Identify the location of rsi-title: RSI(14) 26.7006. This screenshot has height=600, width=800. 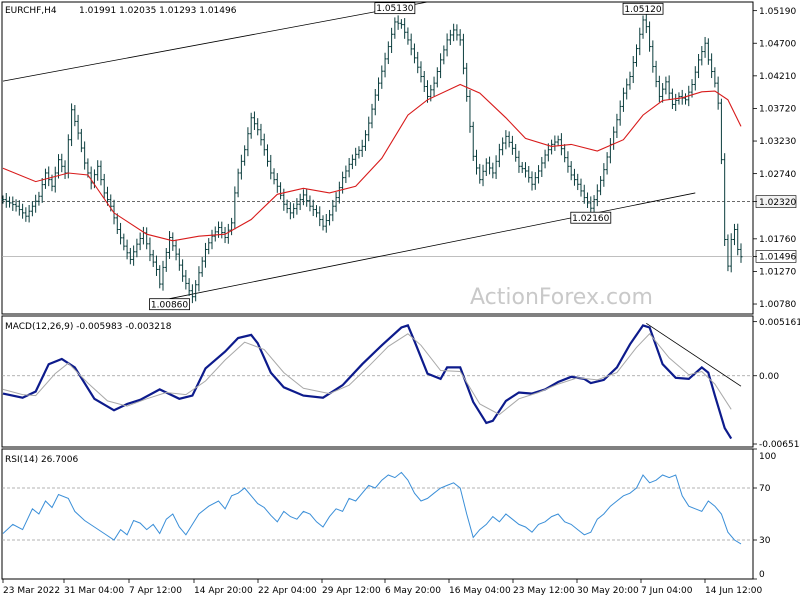
(41, 460).